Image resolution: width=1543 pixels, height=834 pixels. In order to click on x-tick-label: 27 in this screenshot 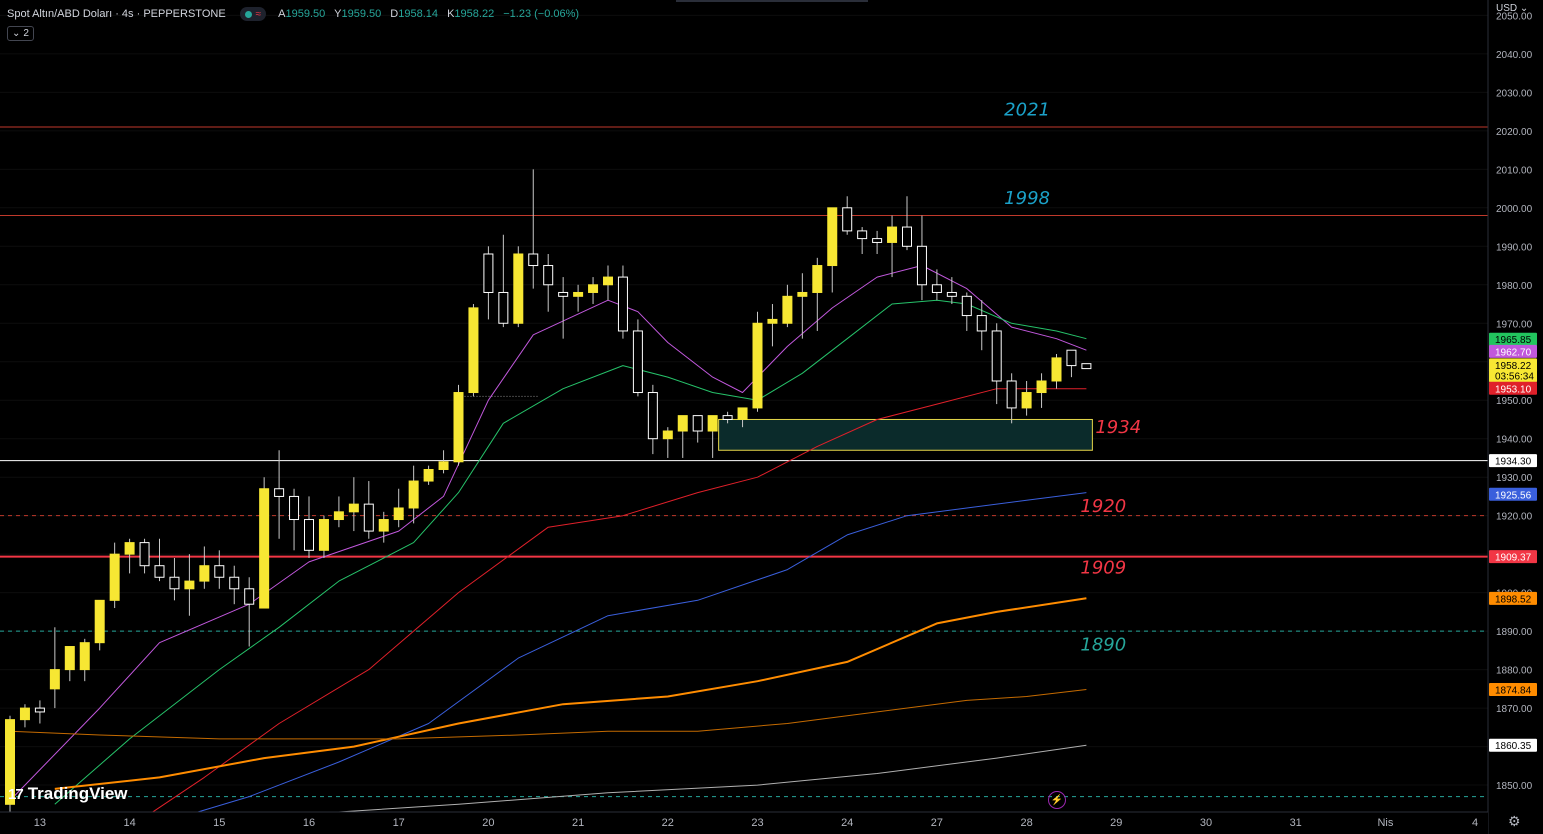, I will do `click(937, 823)`.